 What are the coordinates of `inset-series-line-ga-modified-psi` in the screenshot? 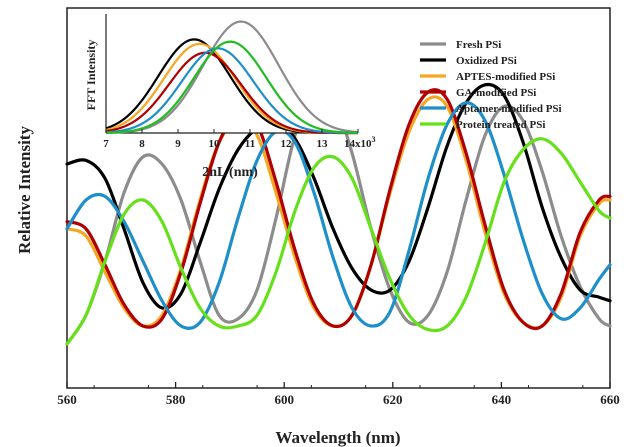 It's located at (231, 93).